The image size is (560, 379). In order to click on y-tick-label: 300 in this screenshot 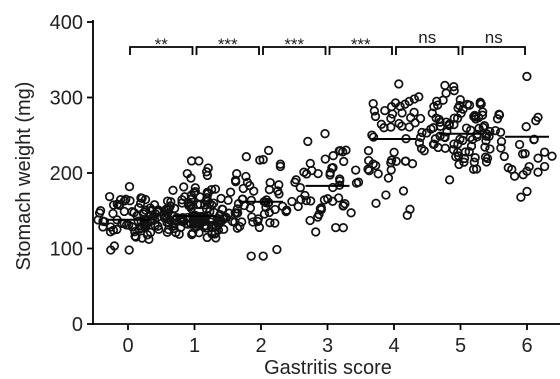, I will do `click(66, 99)`.